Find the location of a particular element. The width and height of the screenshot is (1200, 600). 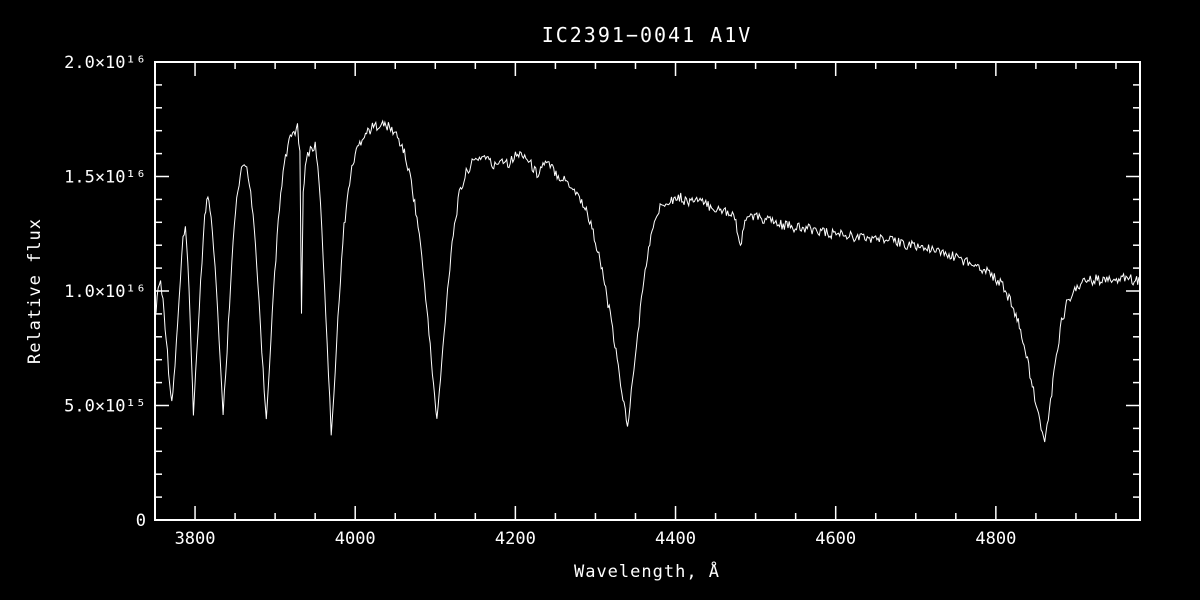

x-tick-label: 4200 is located at coordinates (515, 539).